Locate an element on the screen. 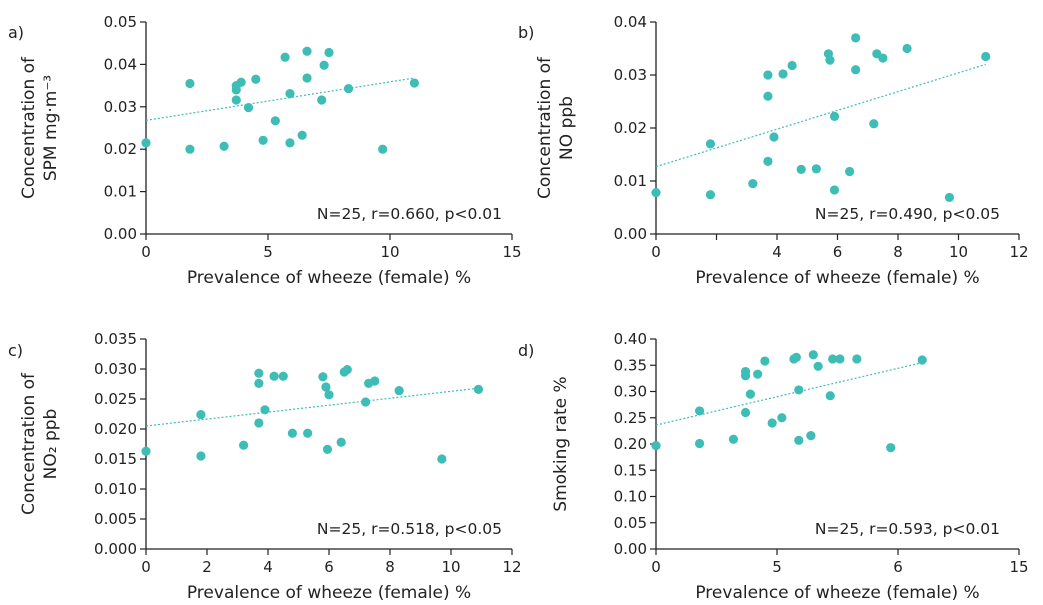 The width and height of the screenshot is (1043, 605). stats-annotation: N=25, r=0.660, p<0.01 is located at coordinates (409, 214).